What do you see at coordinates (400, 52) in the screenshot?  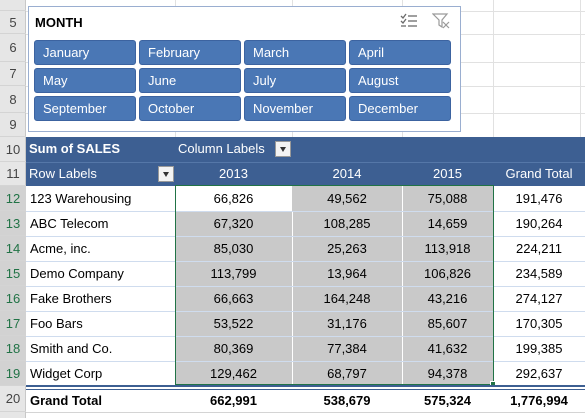 I see `slicer-item-april: April` at bounding box center [400, 52].